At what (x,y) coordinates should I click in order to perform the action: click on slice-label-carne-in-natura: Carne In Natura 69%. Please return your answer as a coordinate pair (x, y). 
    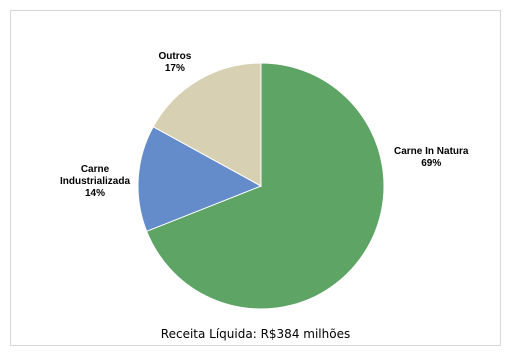
    Looking at the image, I should click on (431, 158).